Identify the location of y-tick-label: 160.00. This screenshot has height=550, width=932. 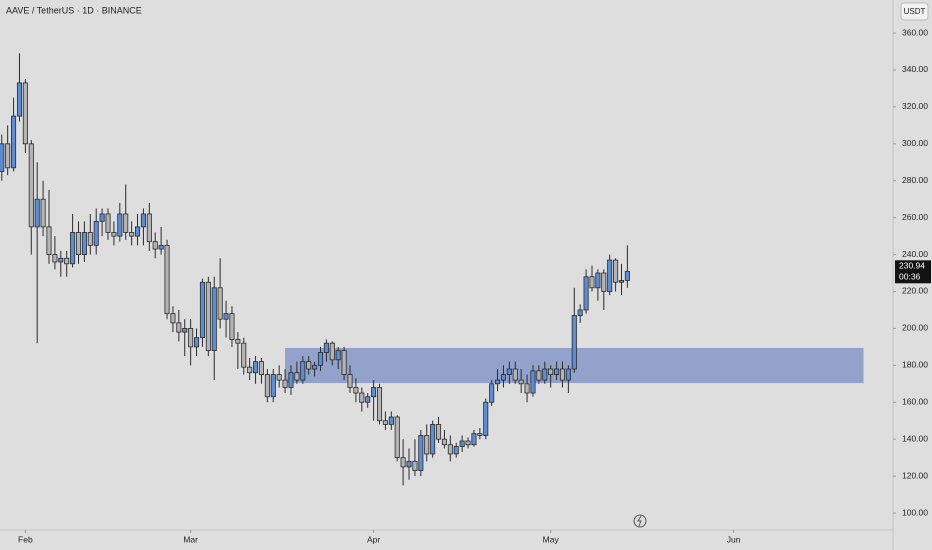
(915, 402).